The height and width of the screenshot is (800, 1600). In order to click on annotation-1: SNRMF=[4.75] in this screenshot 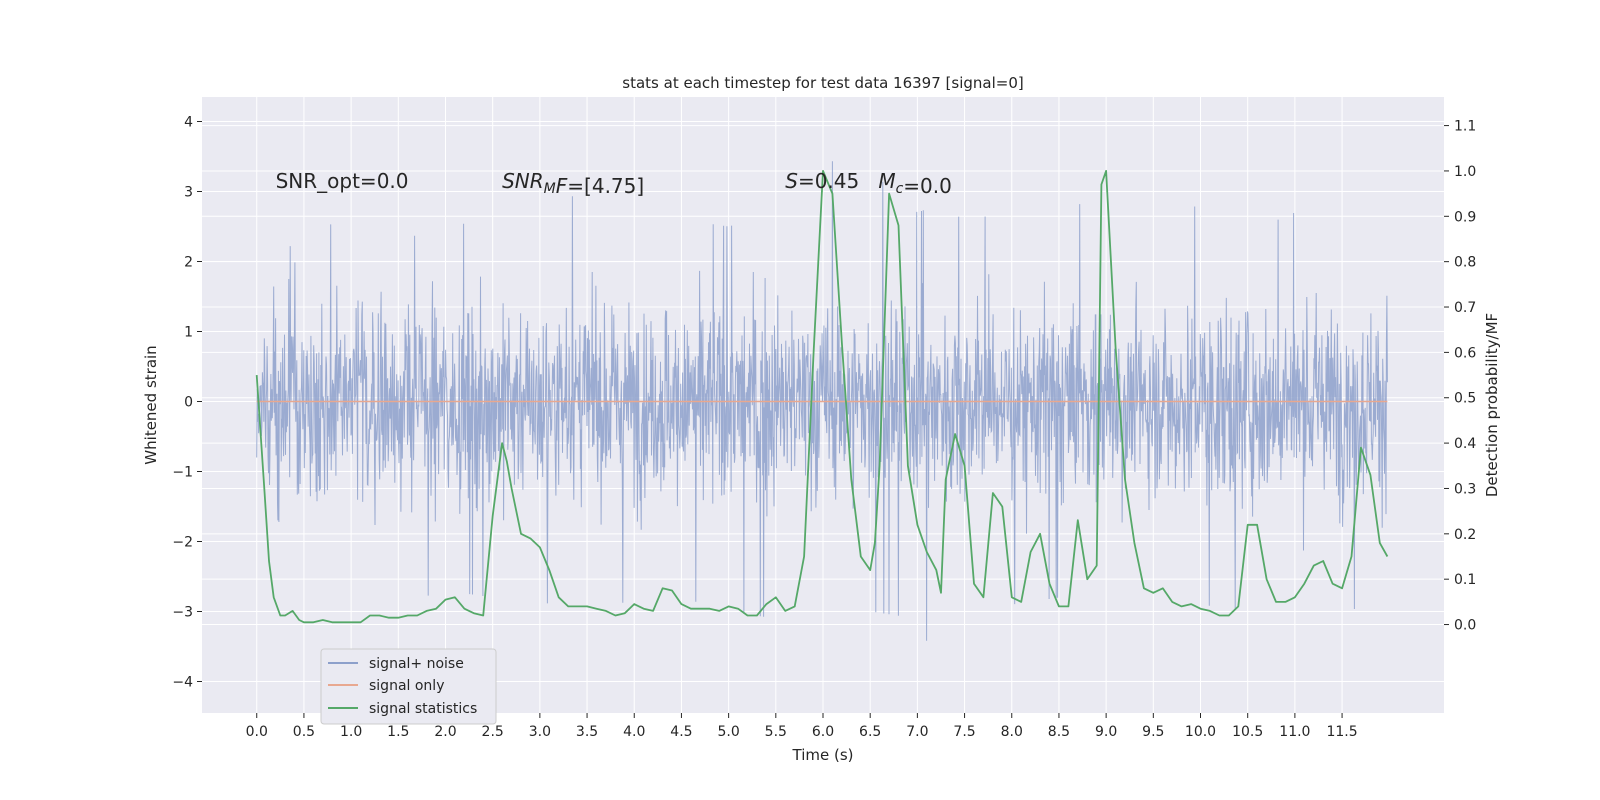, I will do `click(573, 183)`.